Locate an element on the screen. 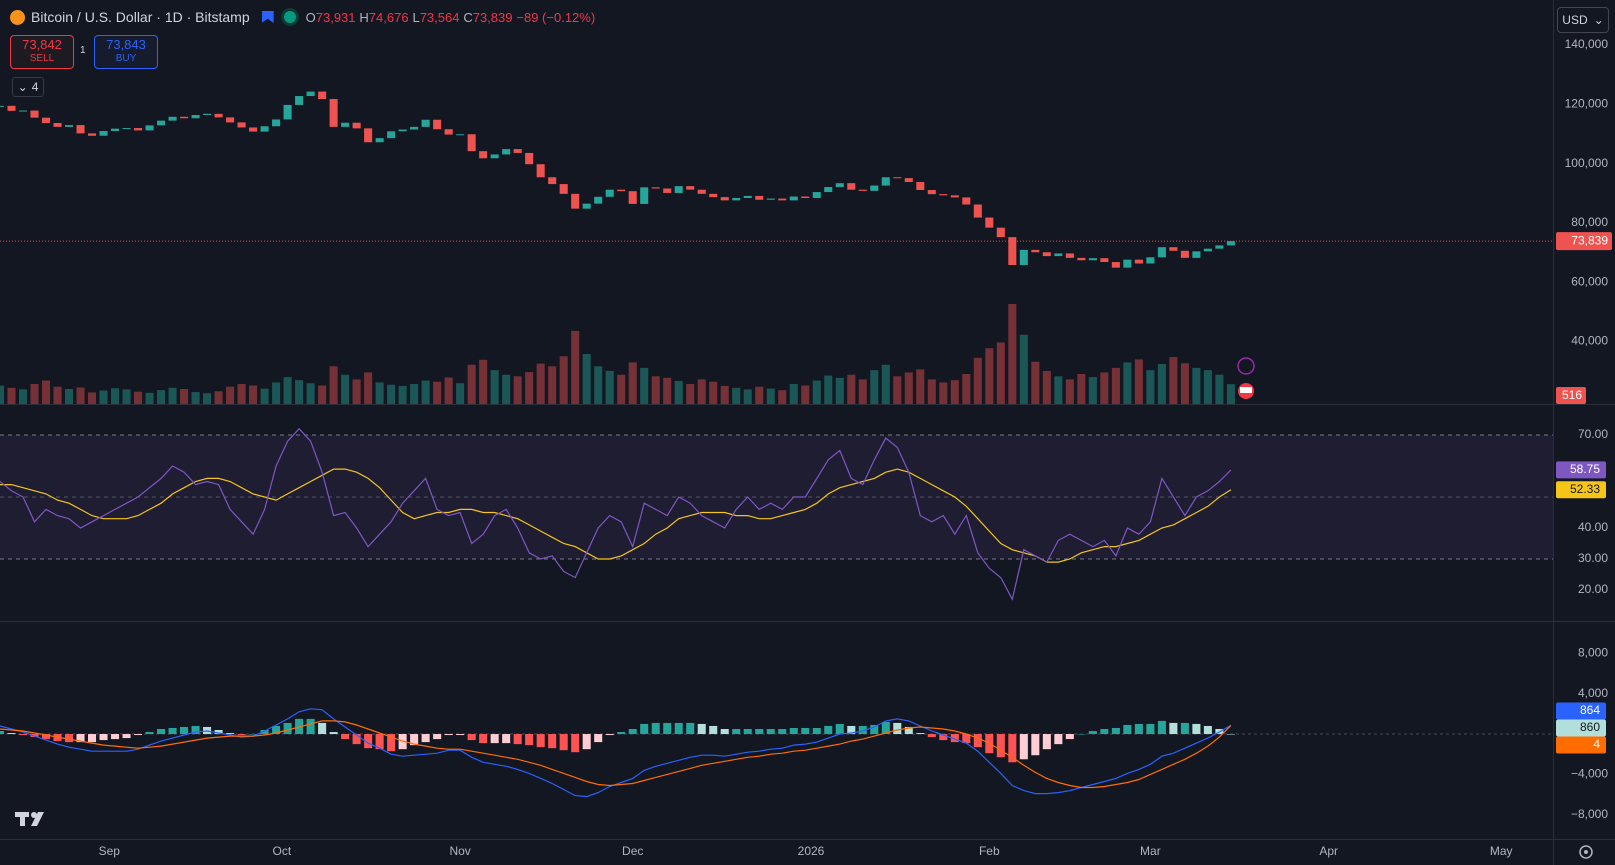  x-tick-label: Feb is located at coordinates (989, 851).